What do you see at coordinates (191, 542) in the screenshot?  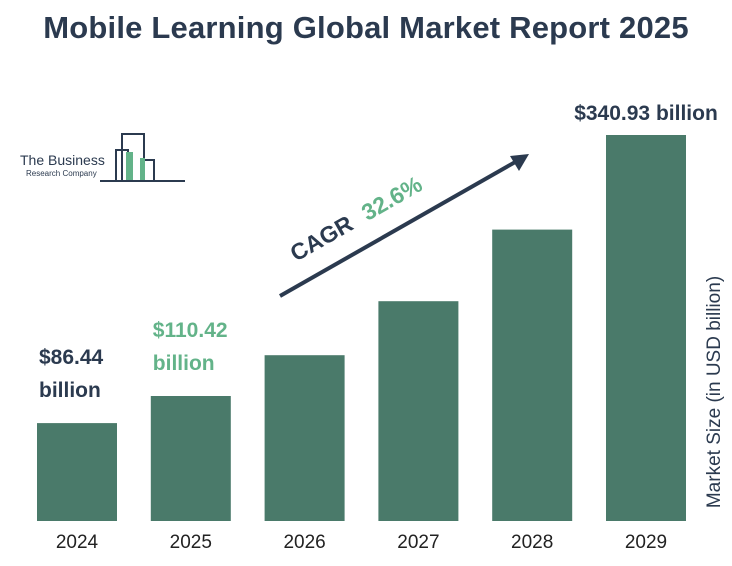 I see `x-tick-label-2025: 2025` at bounding box center [191, 542].